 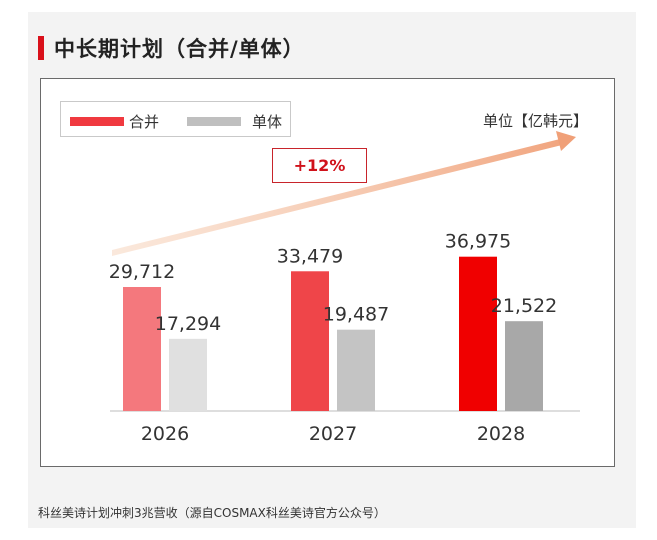 What do you see at coordinates (524, 306) in the screenshot?
I see `value-label-standalone-2028: 21,522` at bounding box center [524, 306].